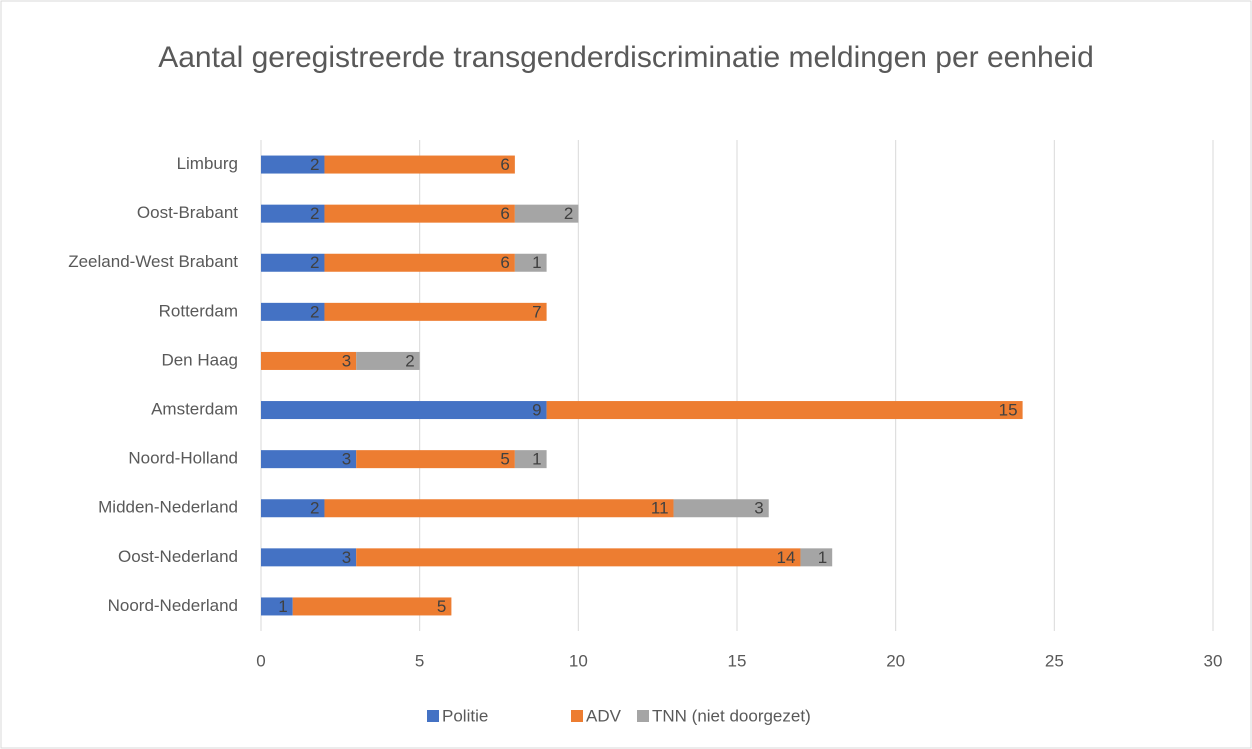 The height and width of the screenshot is (749, 1252). Describe the element at coordinates (1213, 660) in the screenshot. I see `x-tick-label: 30` at that location.